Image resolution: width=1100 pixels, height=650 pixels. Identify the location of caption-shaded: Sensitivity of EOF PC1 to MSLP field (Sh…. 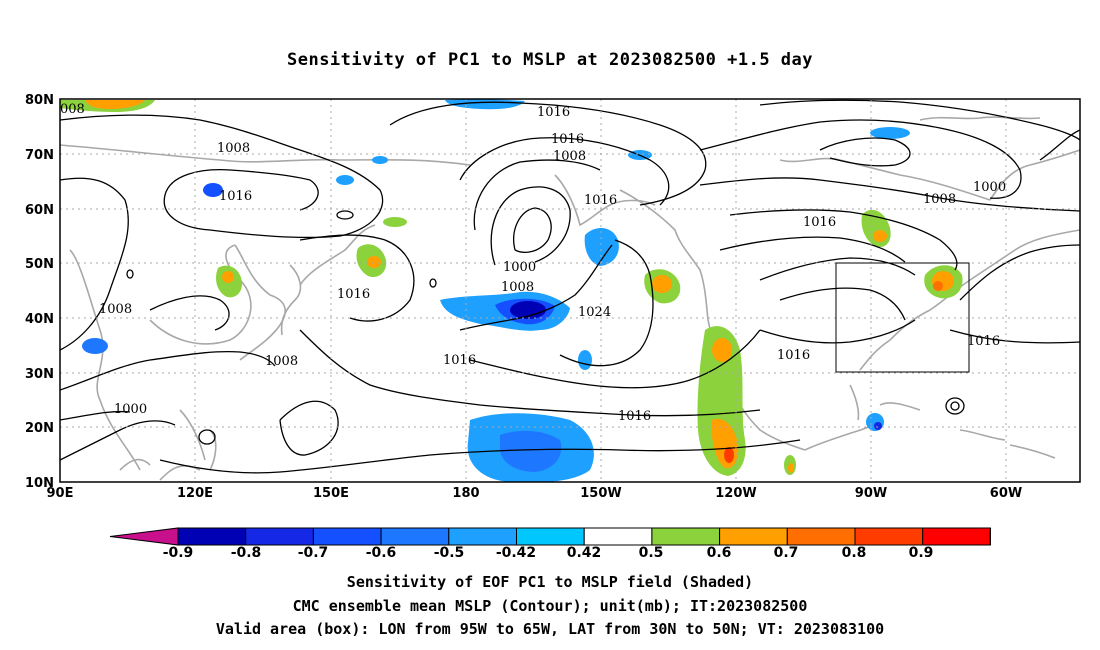
(550, 582).